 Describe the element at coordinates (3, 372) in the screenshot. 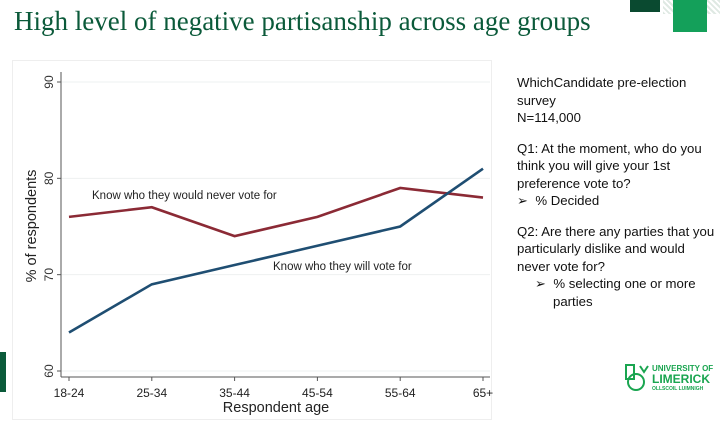

I see `left-accent-bar` at that location.